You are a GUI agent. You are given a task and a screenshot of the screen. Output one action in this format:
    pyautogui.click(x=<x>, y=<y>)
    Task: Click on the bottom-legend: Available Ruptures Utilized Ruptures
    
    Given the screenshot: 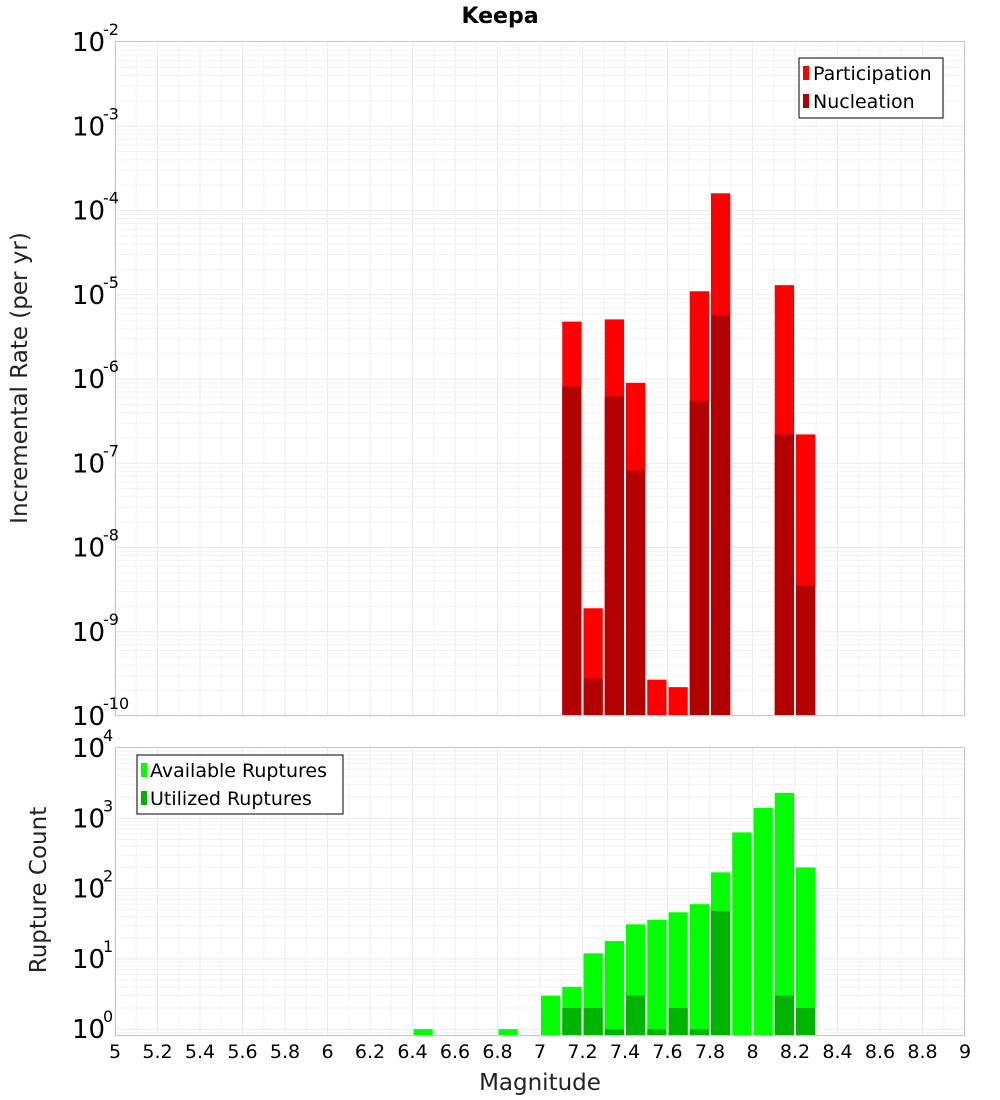 What is the action you would take?
    pyautogui.click(x=240, y=784)
    